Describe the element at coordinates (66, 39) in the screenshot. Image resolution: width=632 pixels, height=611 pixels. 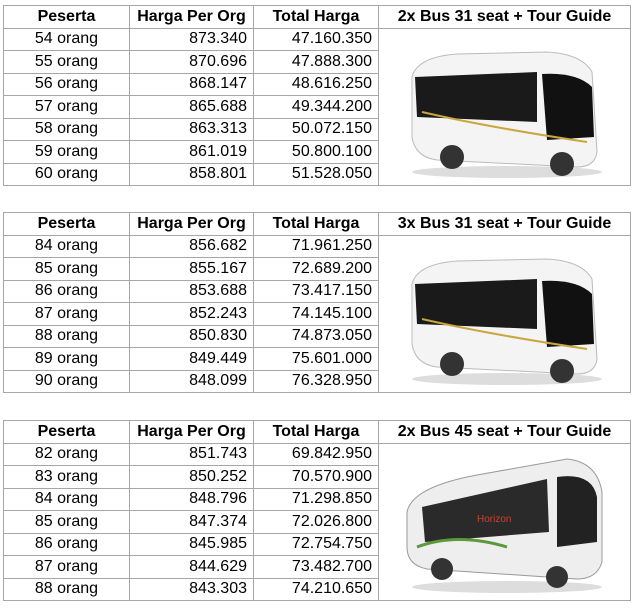
I see `peserta-cell: 54 orang` at that location.